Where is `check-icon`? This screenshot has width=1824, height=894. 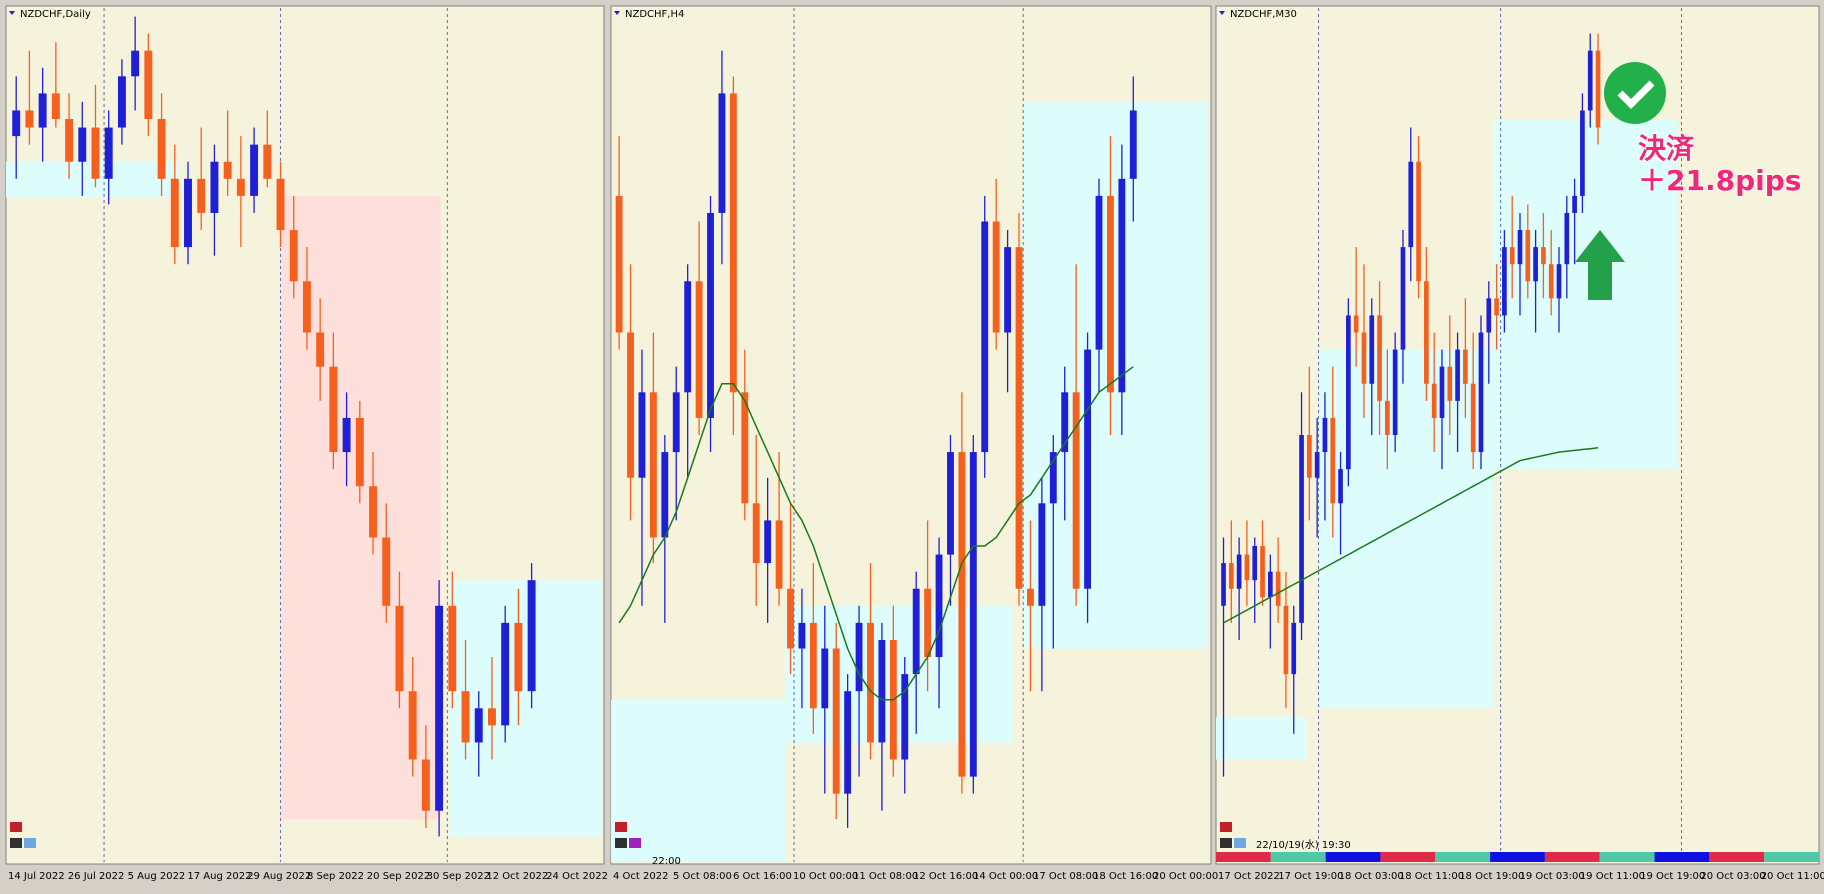
check-icon is located at coordinates (1635, 93).